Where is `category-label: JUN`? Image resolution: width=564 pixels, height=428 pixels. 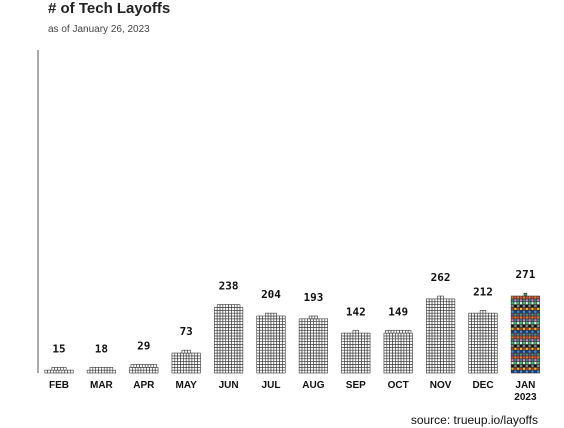 category-label: JUN is located at coordinates (229, 385).